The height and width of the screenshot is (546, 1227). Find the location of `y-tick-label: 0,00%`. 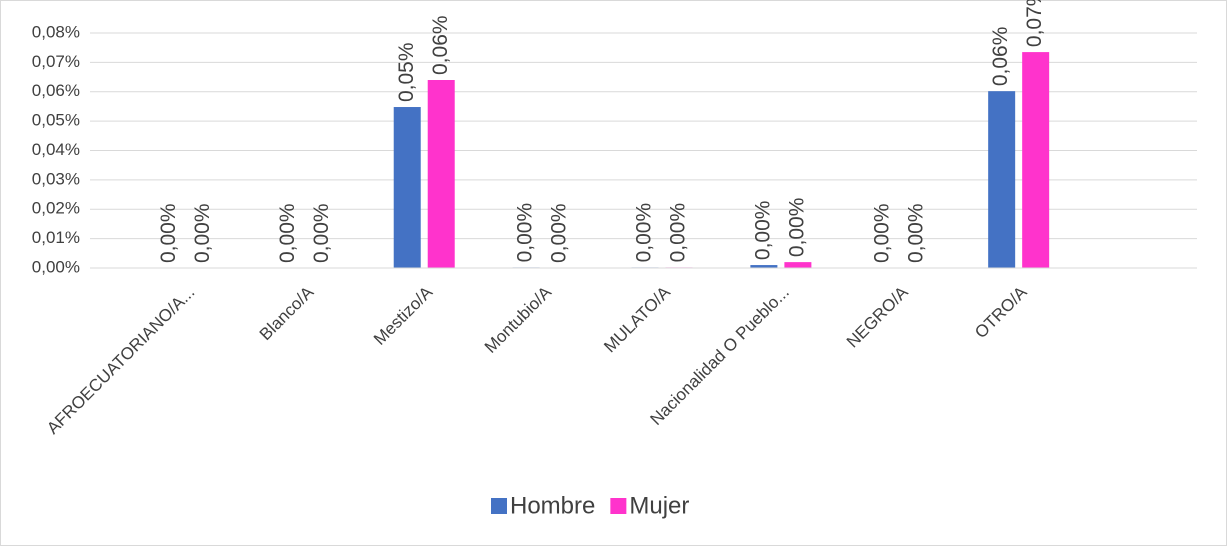

y-tick-label: 0,00% is located at coordinates (56, 266).